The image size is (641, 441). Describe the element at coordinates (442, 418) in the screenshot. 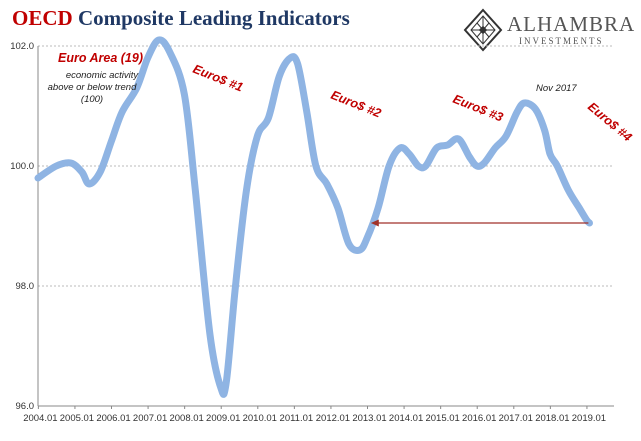

I see `x-tick-label: 2015.01` at that location.